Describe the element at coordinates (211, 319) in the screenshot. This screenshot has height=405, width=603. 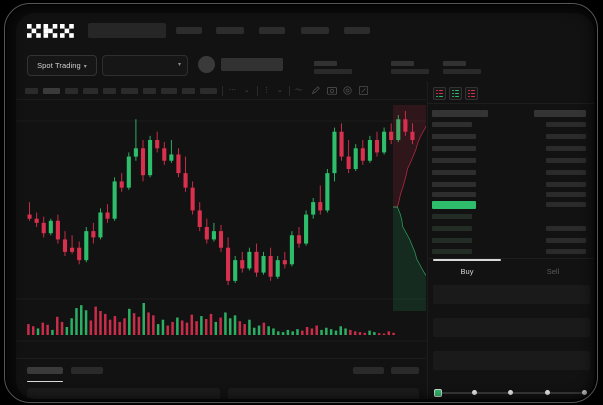
I see `volume-series` at that location.